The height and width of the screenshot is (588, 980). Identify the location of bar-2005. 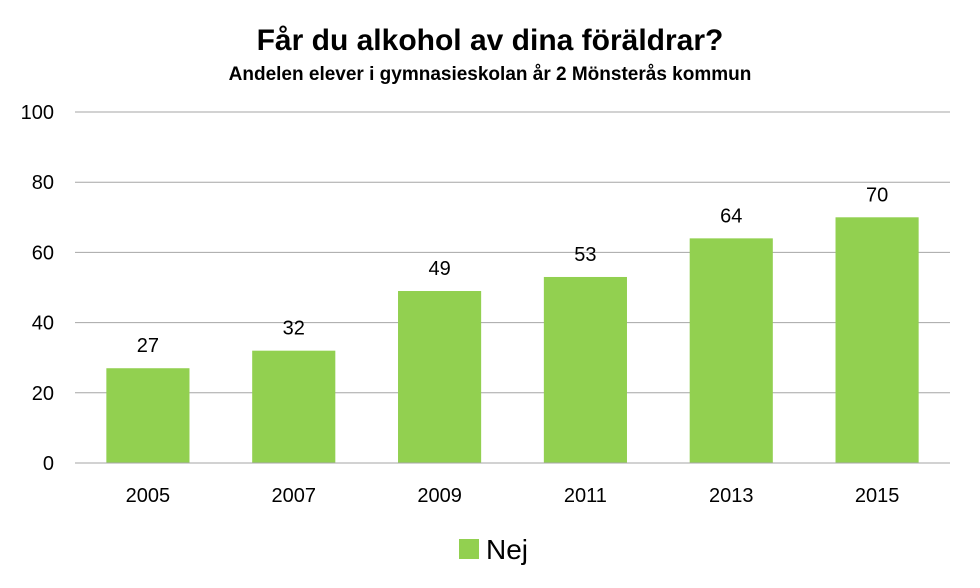
(148, 415).